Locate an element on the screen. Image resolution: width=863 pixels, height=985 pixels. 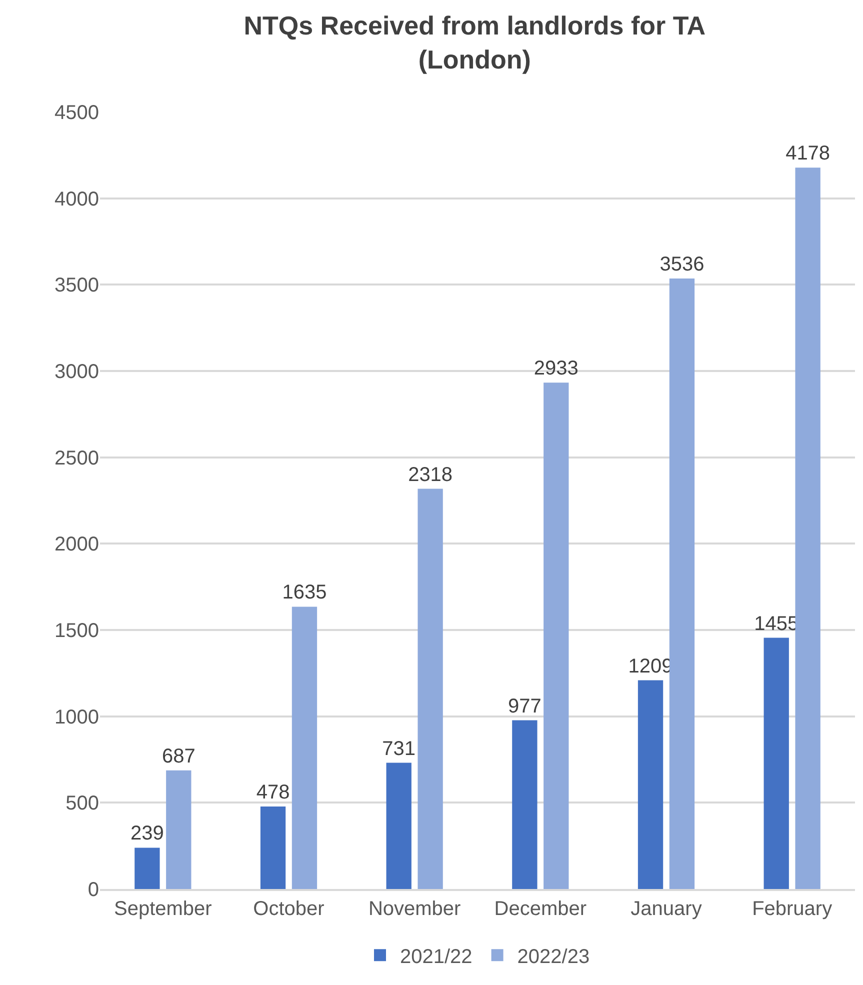
y-tick-label: 2000 is located at coordinates (76, 545).